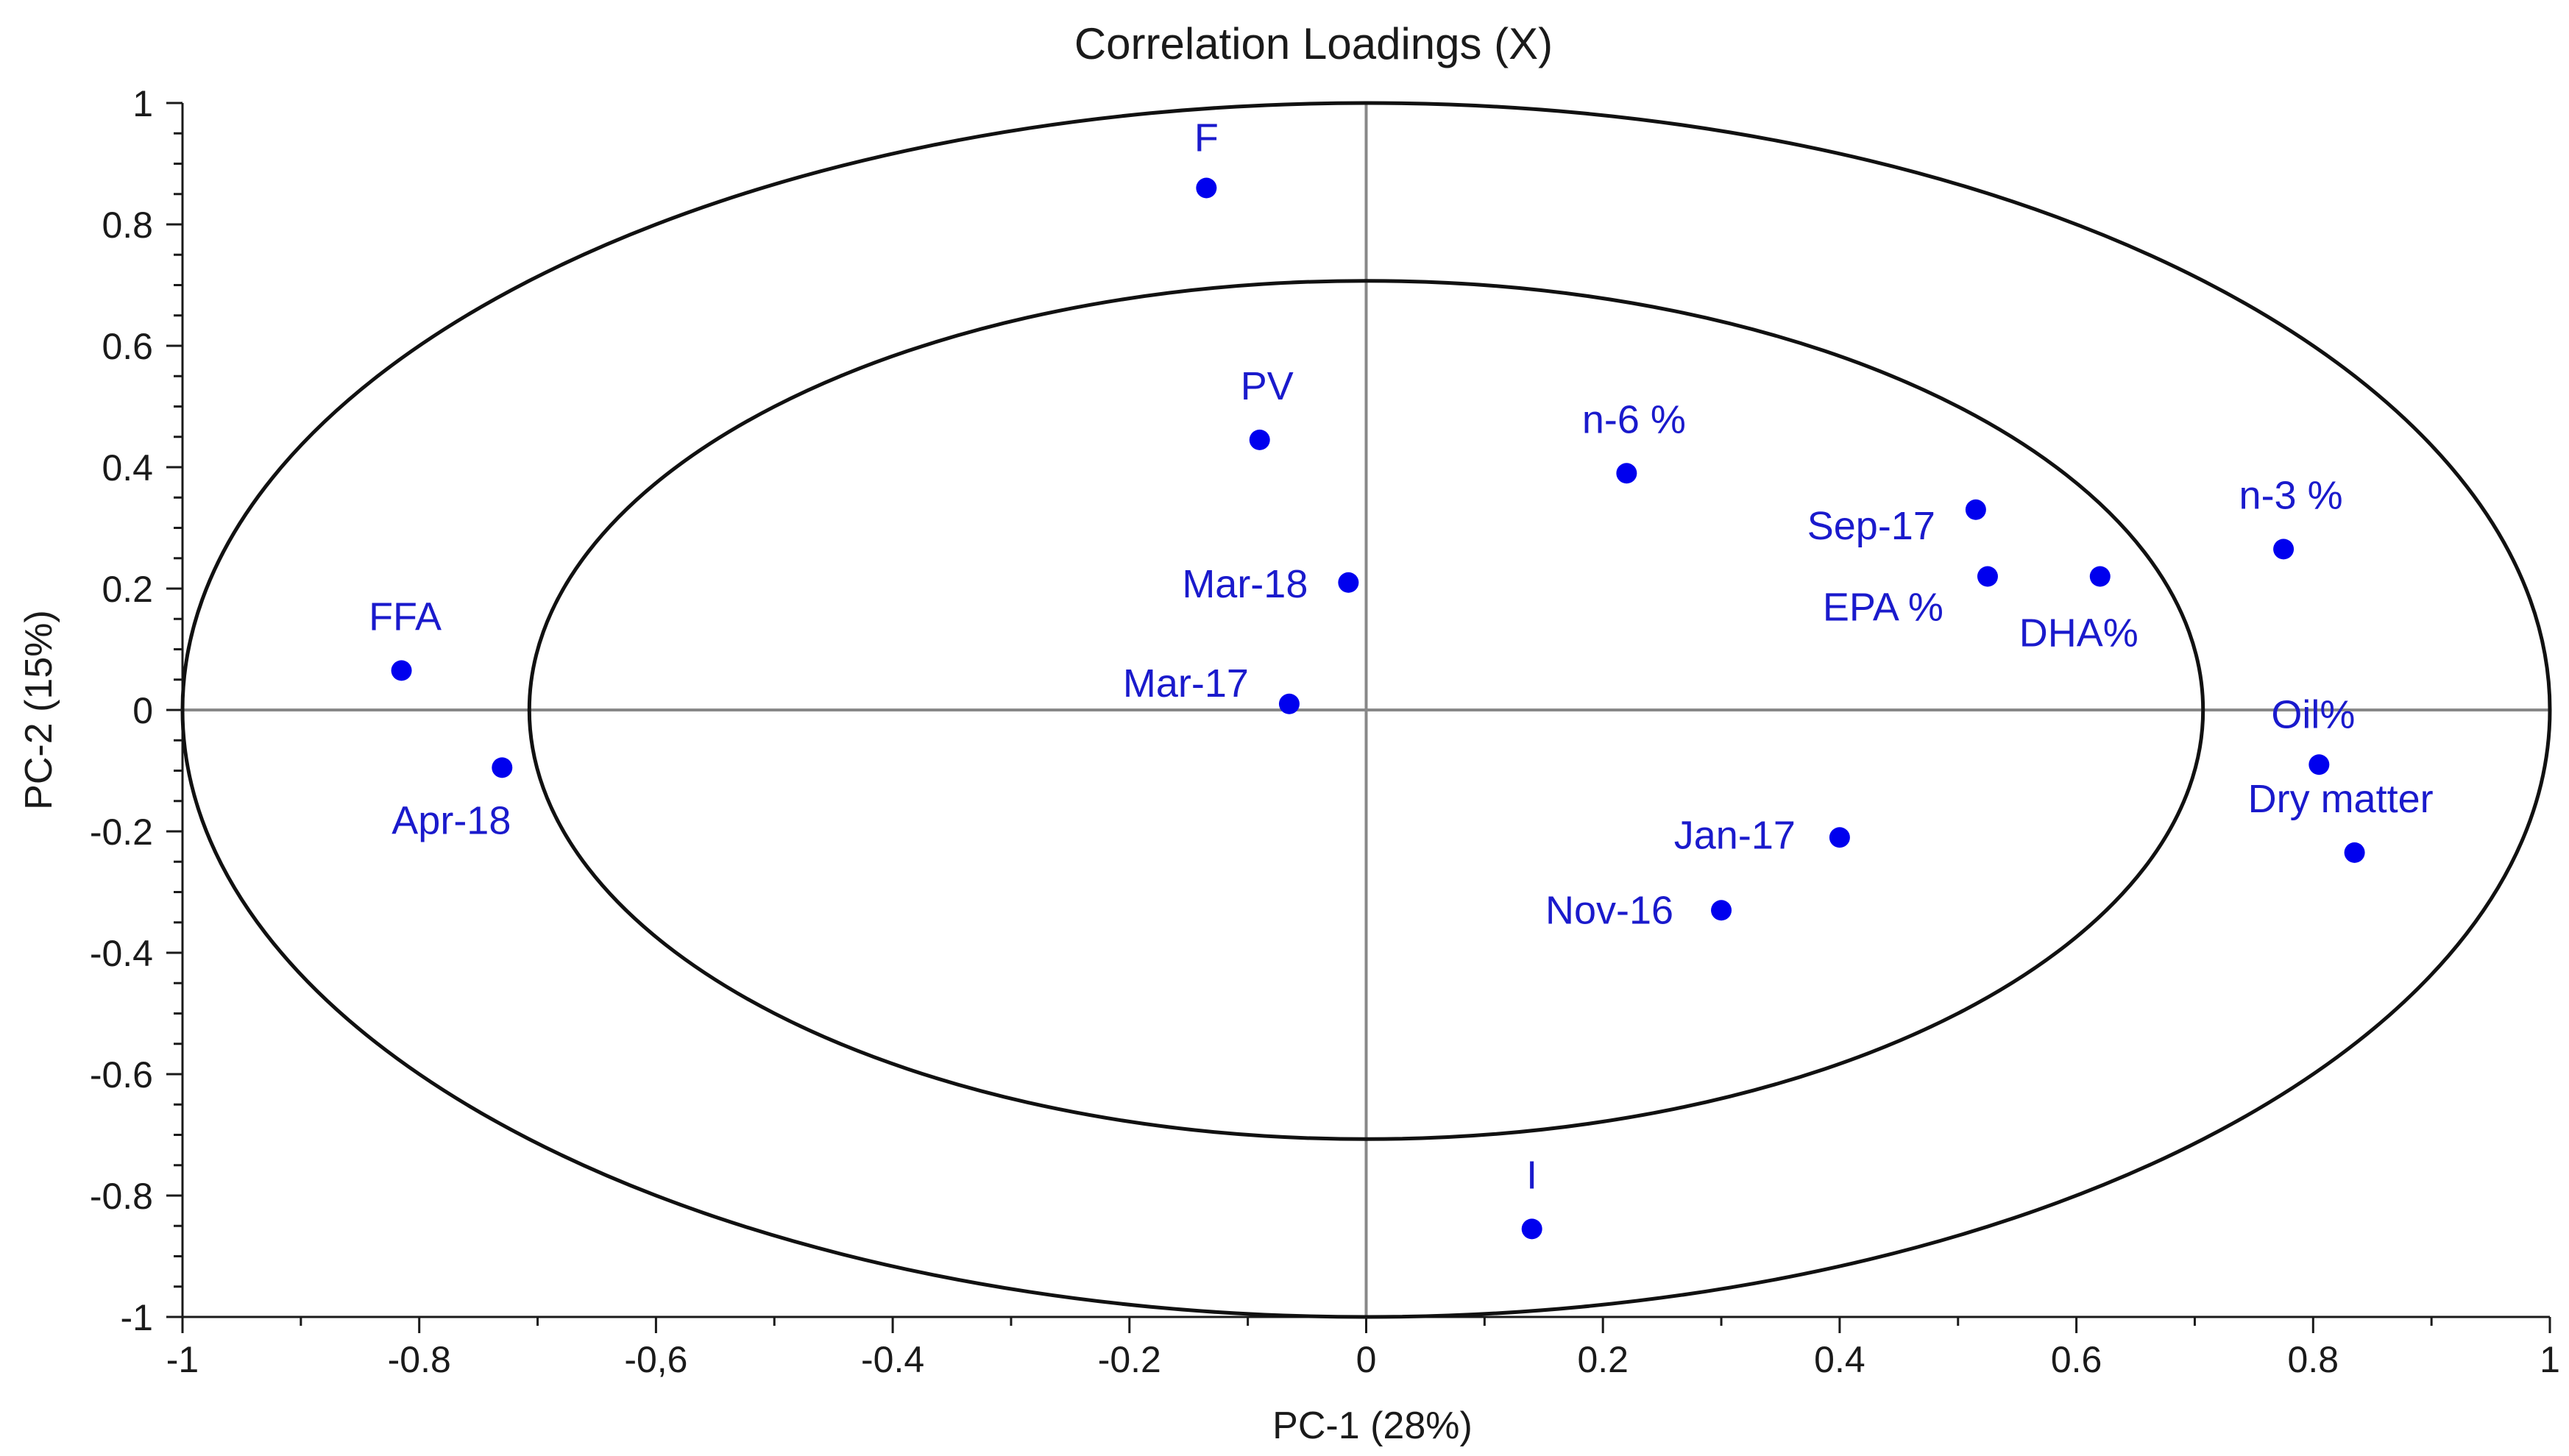 The width and height of the screenshot is (2569, 1456). I want to click on x-tick-label: -0.4, so click(892, 1360).